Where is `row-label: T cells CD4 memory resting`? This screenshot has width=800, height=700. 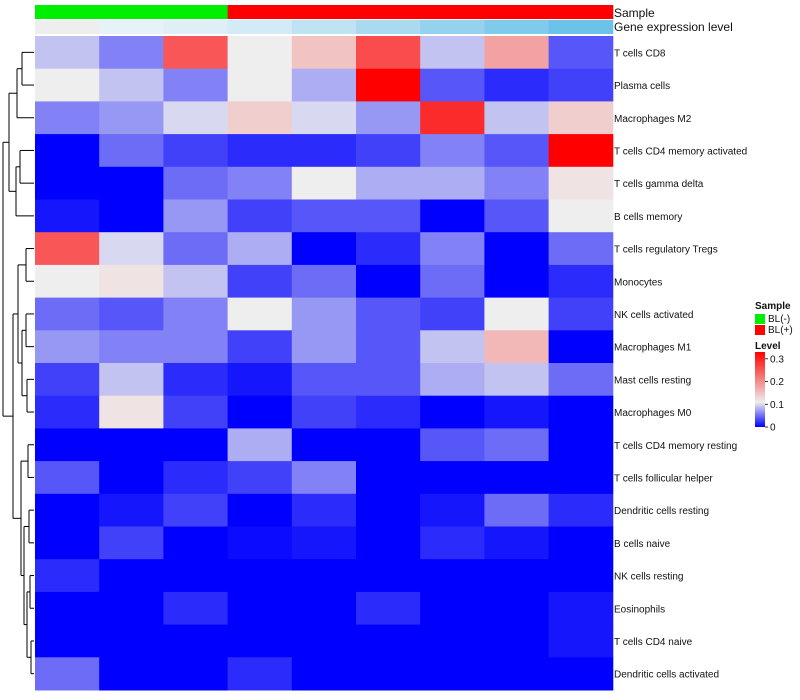
row-label: T cells CD4 memory resting is located at coordinates (675, 446).